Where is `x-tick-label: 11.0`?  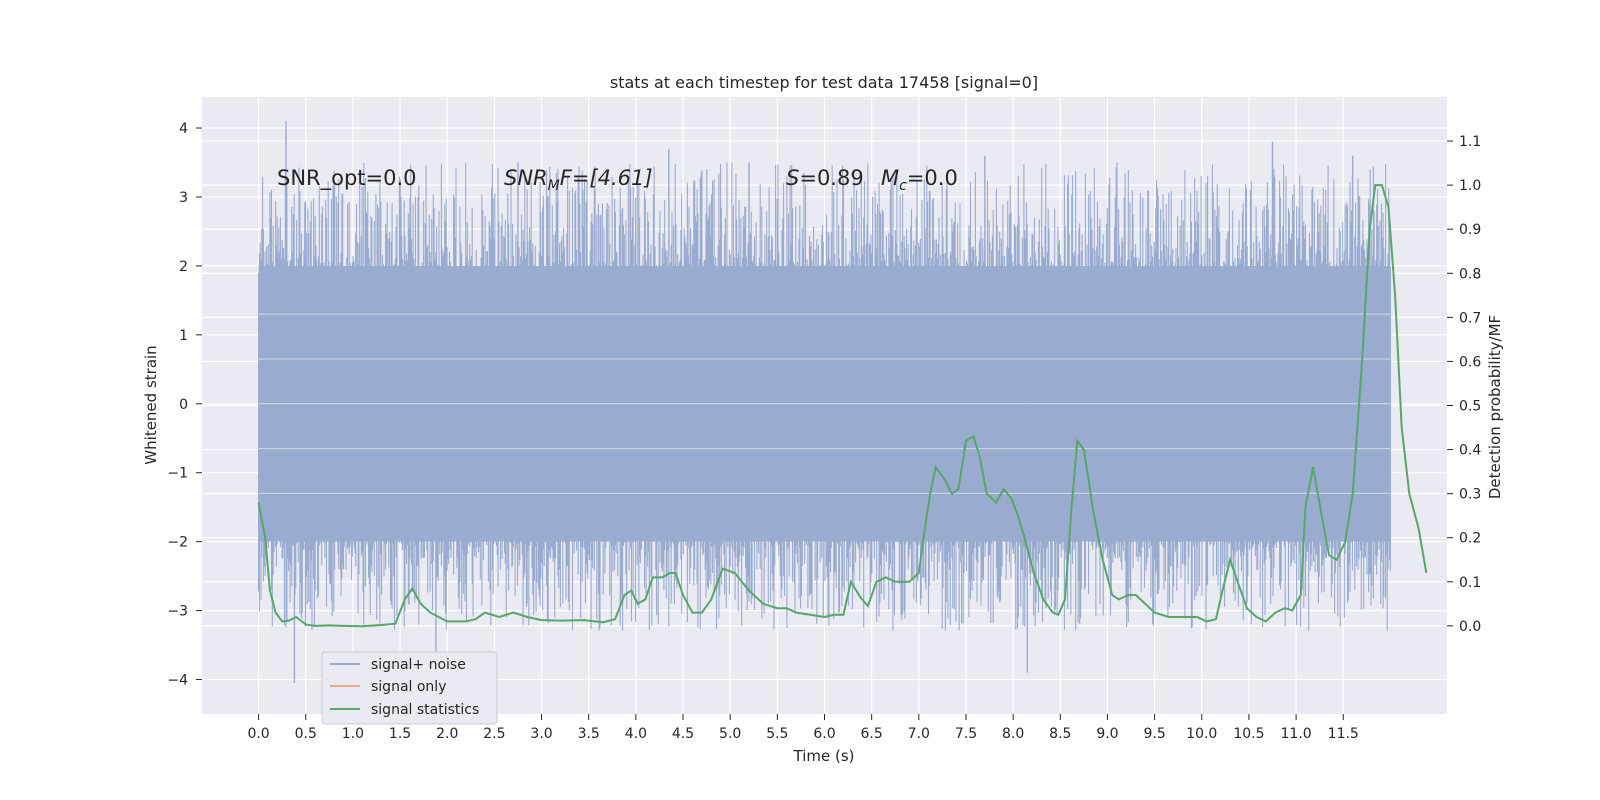 x-tick-label: 11.0 is located at coordinates (1296, 734).